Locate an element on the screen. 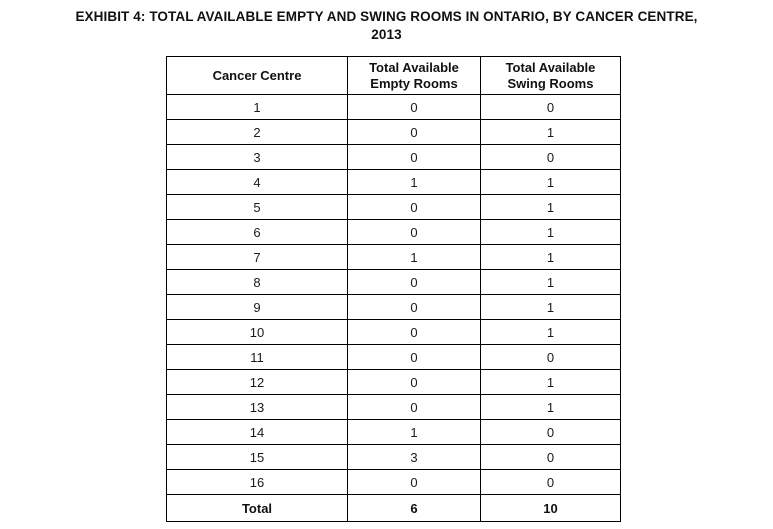  table-row: 10 0 1 is located at coordinates (393, 332).